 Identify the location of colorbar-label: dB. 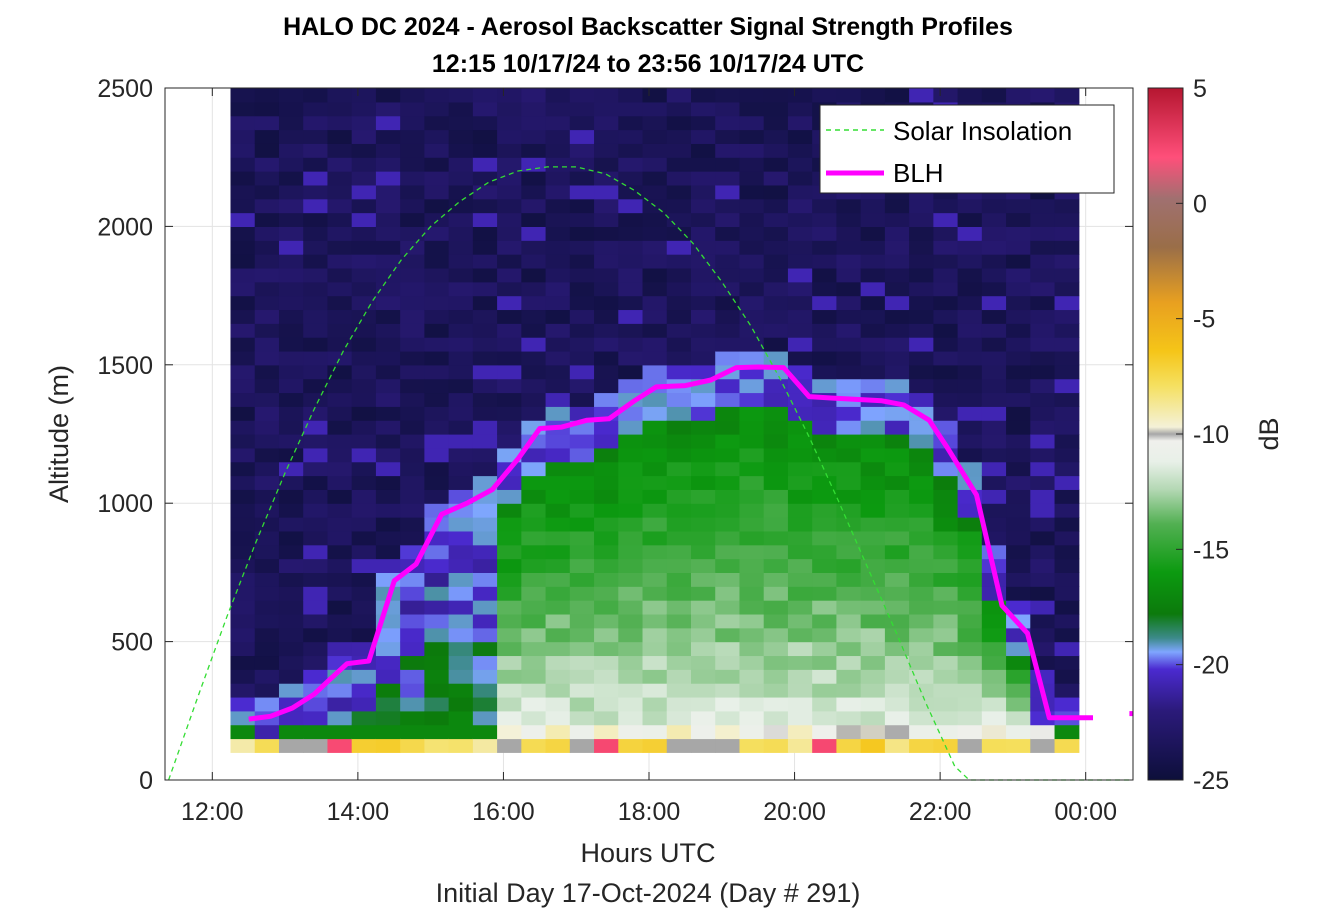
(1269, 433).